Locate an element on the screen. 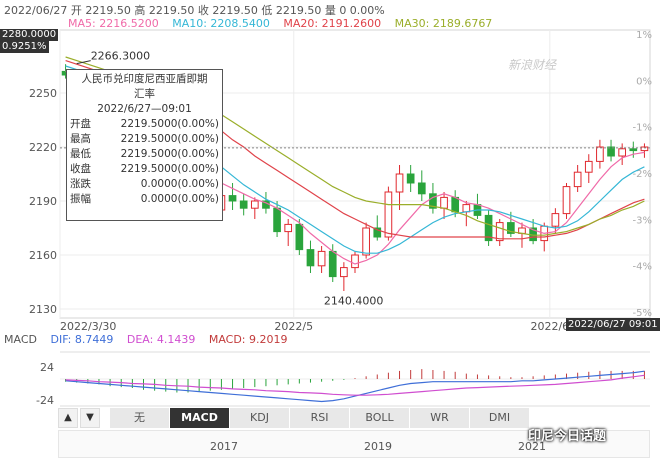 This screenshot has width=661, height=462. high-pointer is located at coordinates (83, 62).